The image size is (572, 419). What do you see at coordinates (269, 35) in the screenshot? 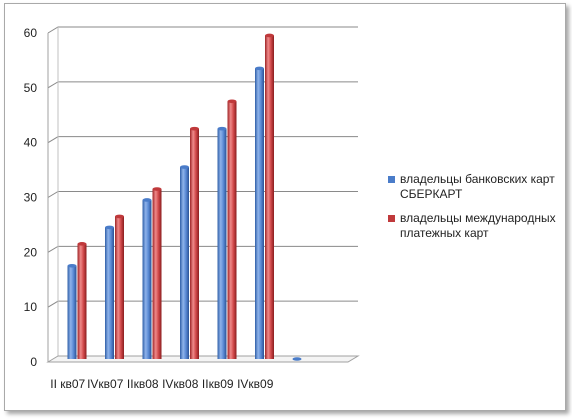
I see `bar-top-series1-cat5` at bounding box center [269, 35].